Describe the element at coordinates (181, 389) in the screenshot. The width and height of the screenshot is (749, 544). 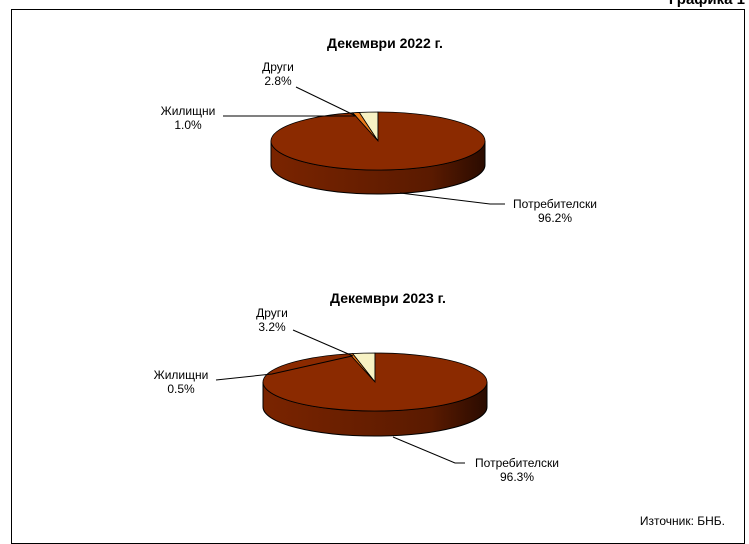
I see `slice-value-housing: 0.5%` at that location.